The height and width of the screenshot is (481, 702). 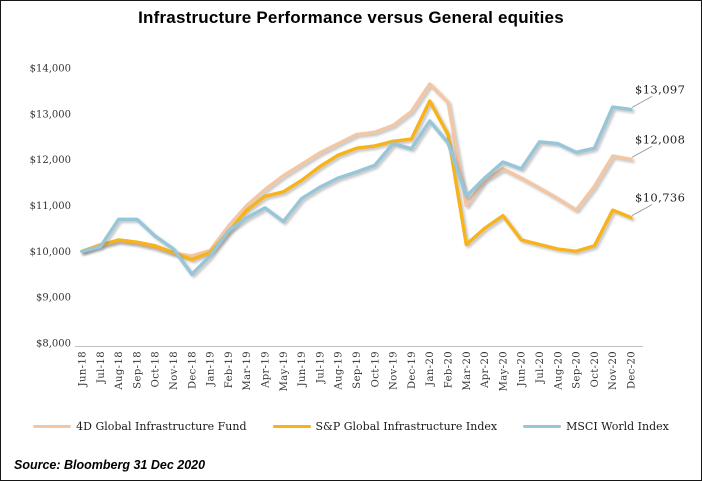 What do you see at coordinates (357, 370) in the screenshot?
I see `x-axis-label: Sep-19` at bounding box center [357, 370].